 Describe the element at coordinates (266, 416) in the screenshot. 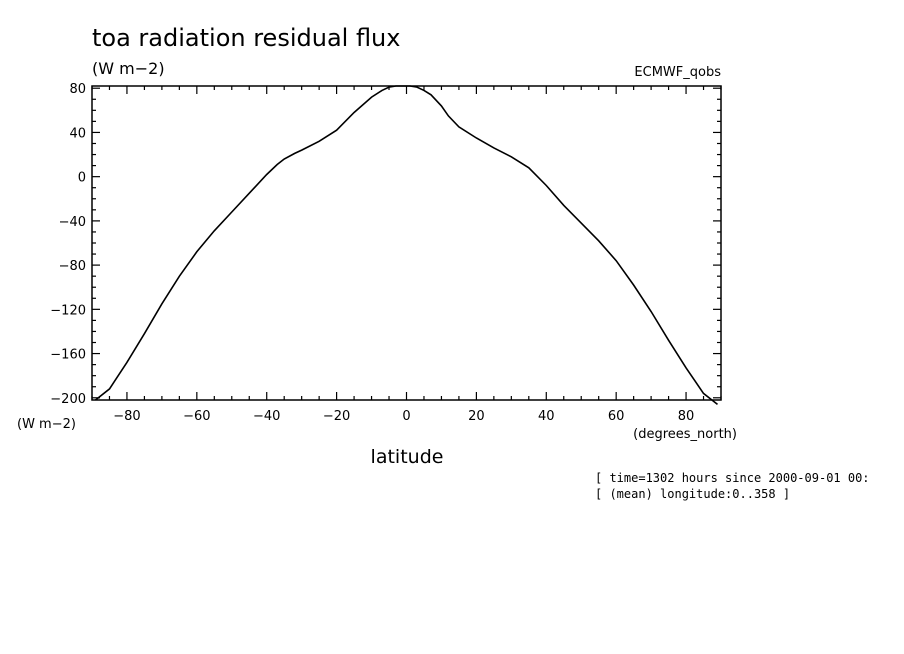

I see `x-tick-label: −40` at that location.